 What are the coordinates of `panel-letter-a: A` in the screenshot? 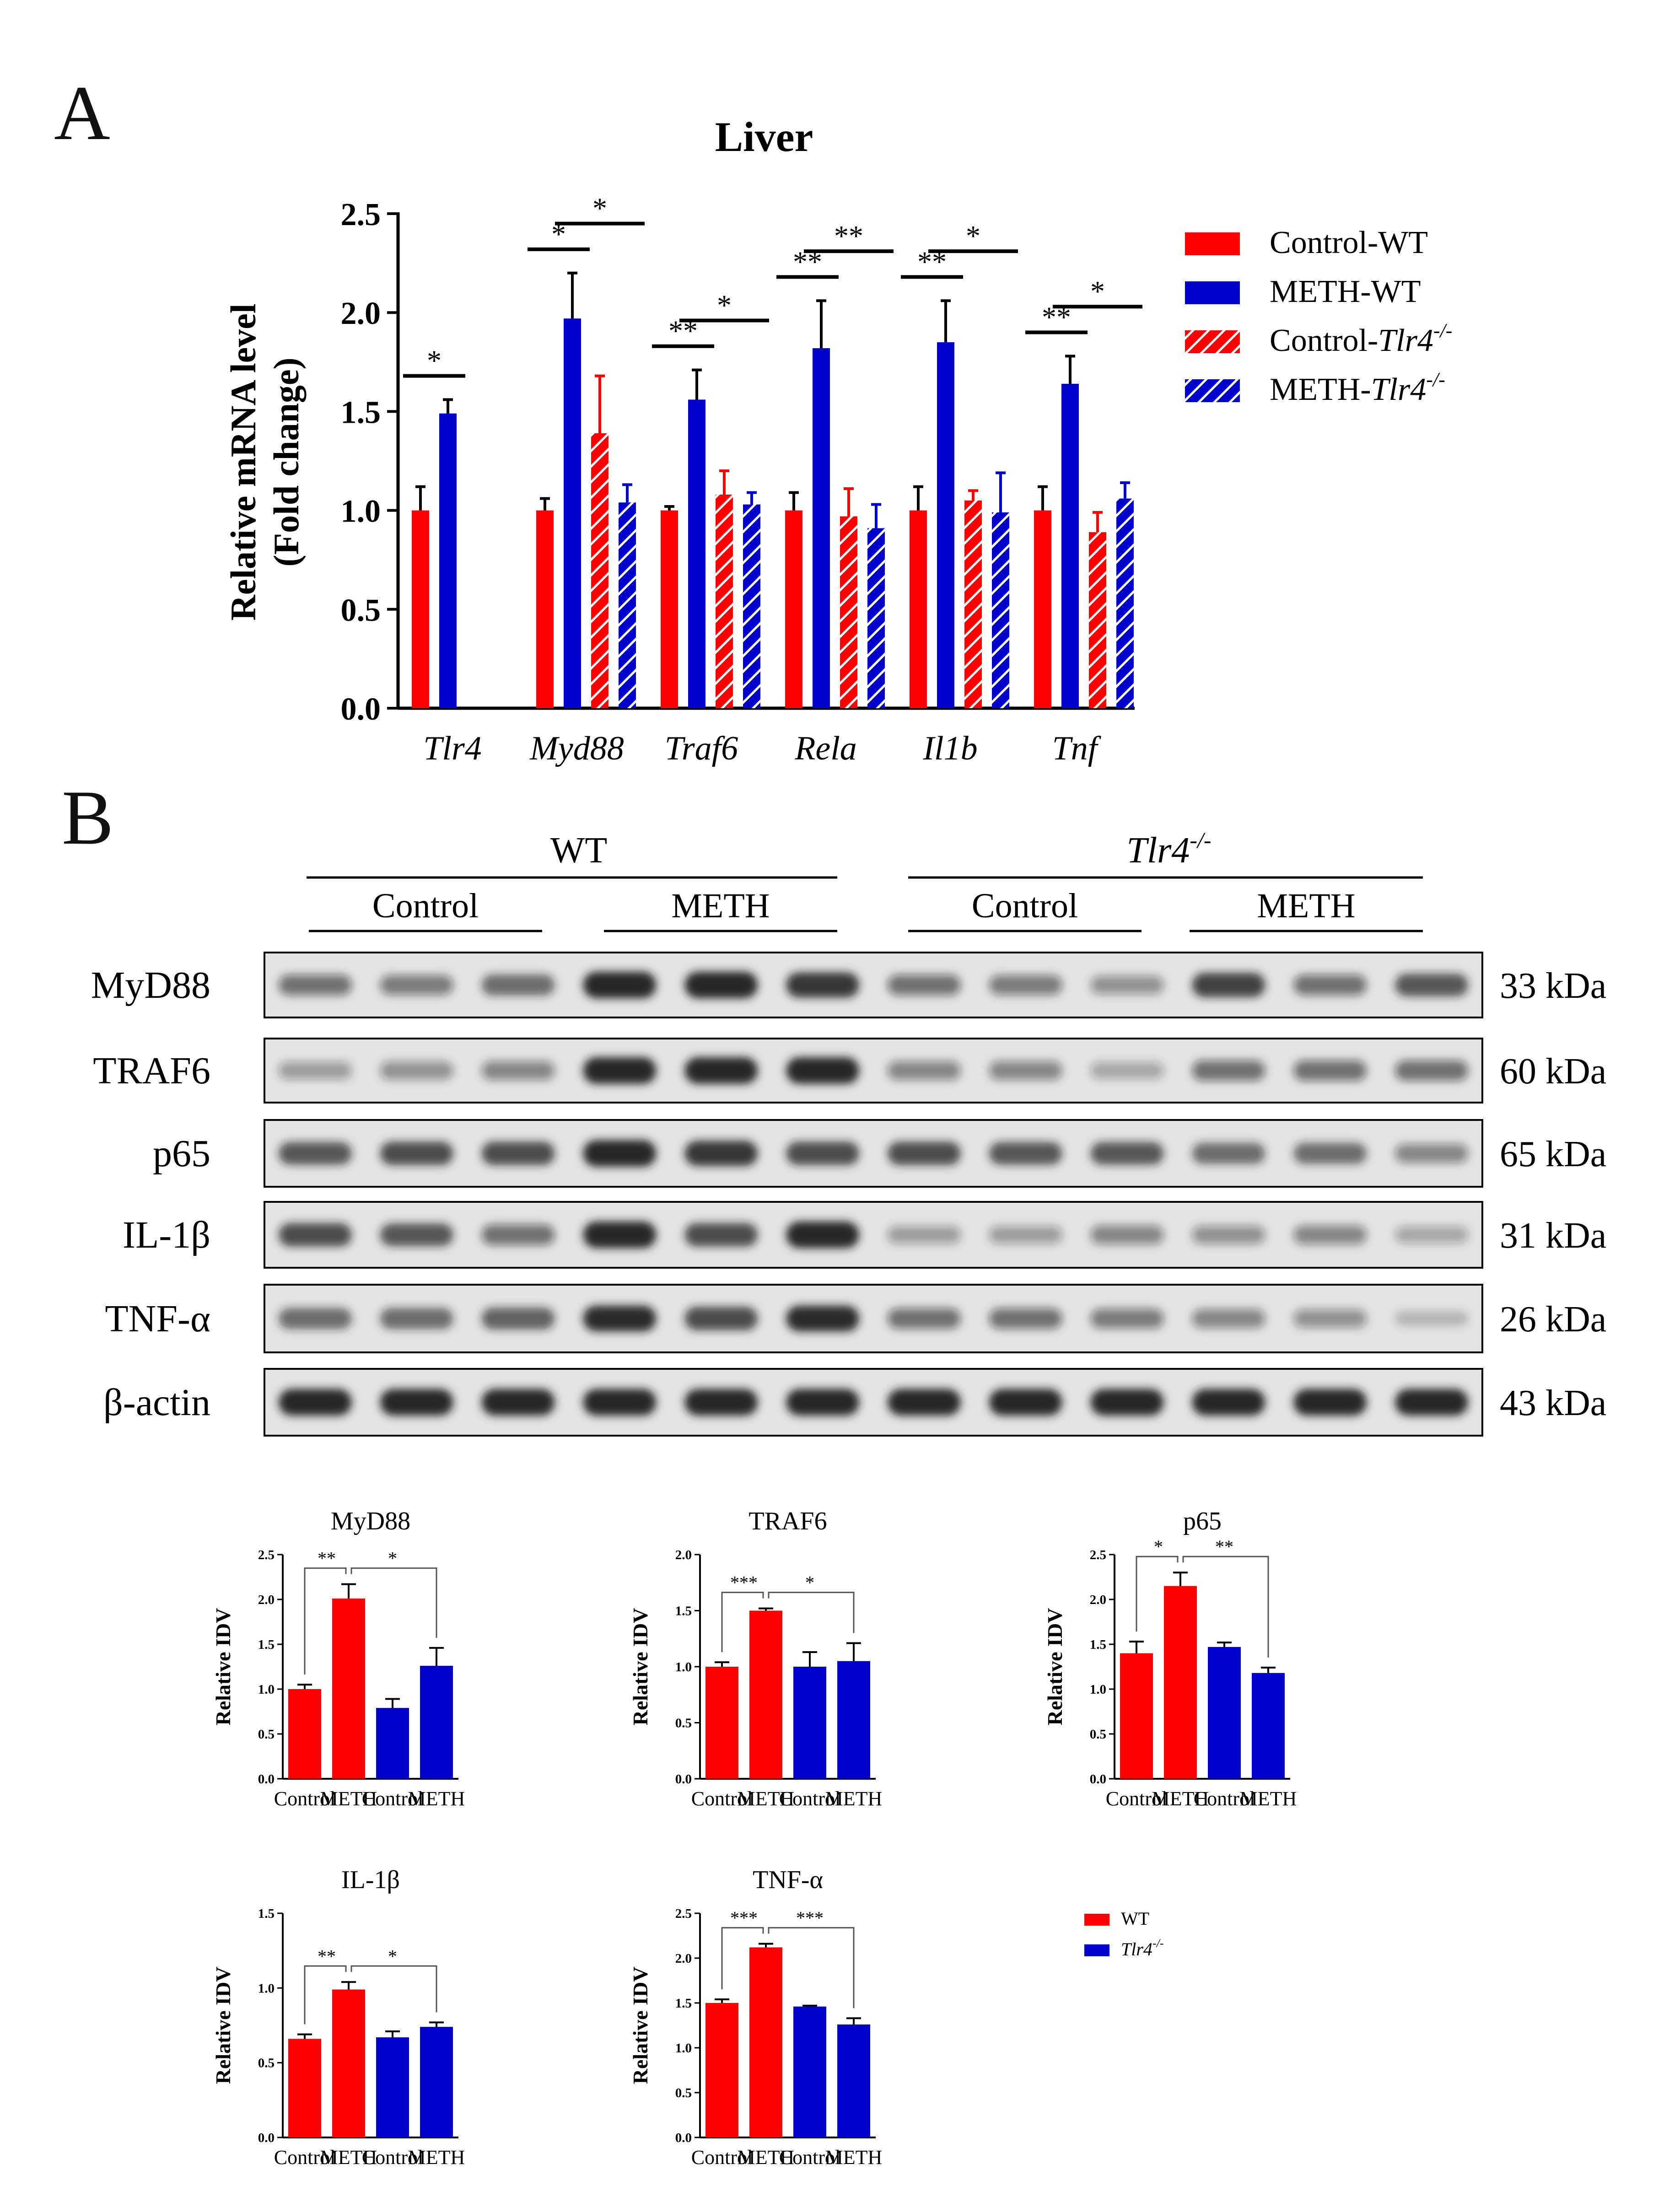 It's located at (82, 113).